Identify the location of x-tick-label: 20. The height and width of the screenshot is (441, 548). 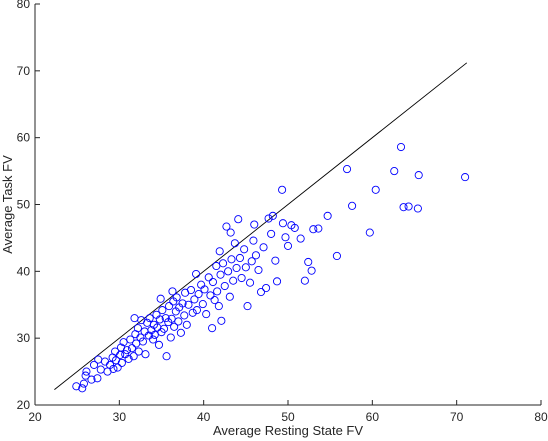
(35, 417).